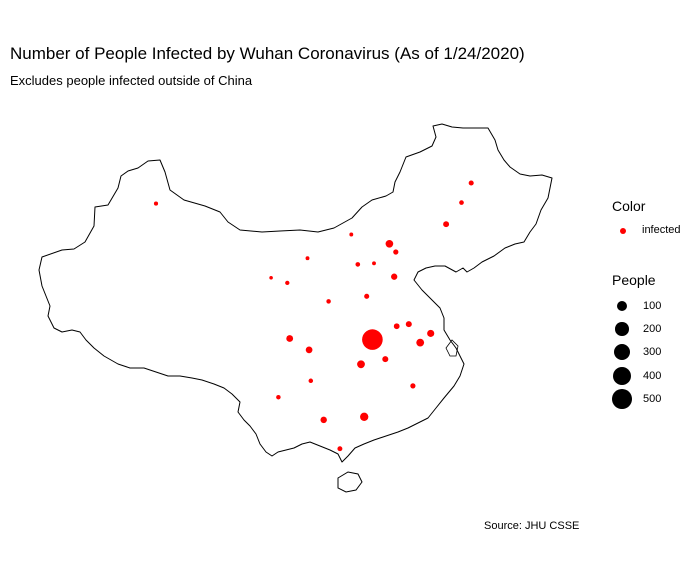 This screenshot has width=700, height=581. I want to click on legend-size-label: 400, so click(652, 376).